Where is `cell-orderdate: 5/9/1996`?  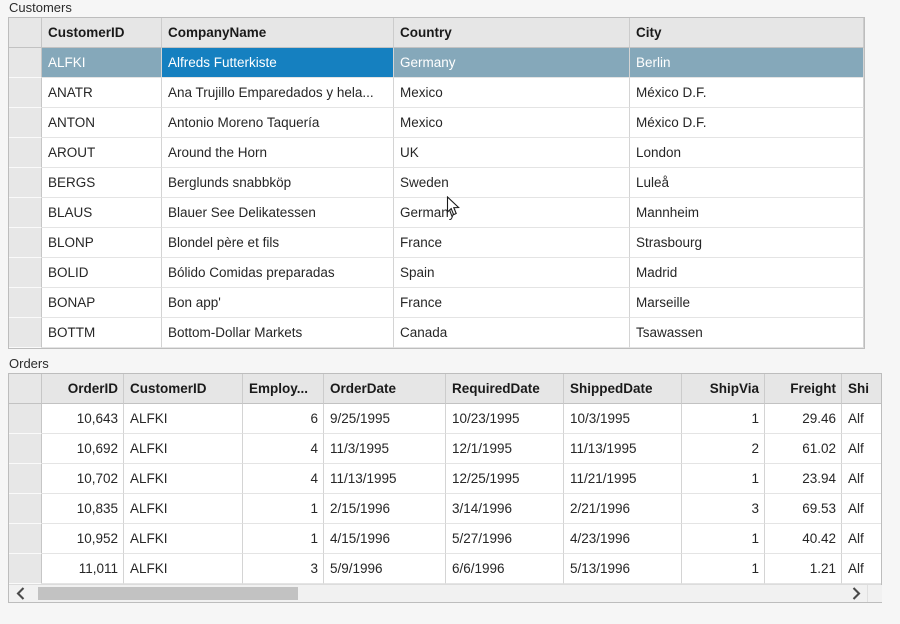
cell-orderdate: 5/9/1996 is located at coordinates (385, 569).